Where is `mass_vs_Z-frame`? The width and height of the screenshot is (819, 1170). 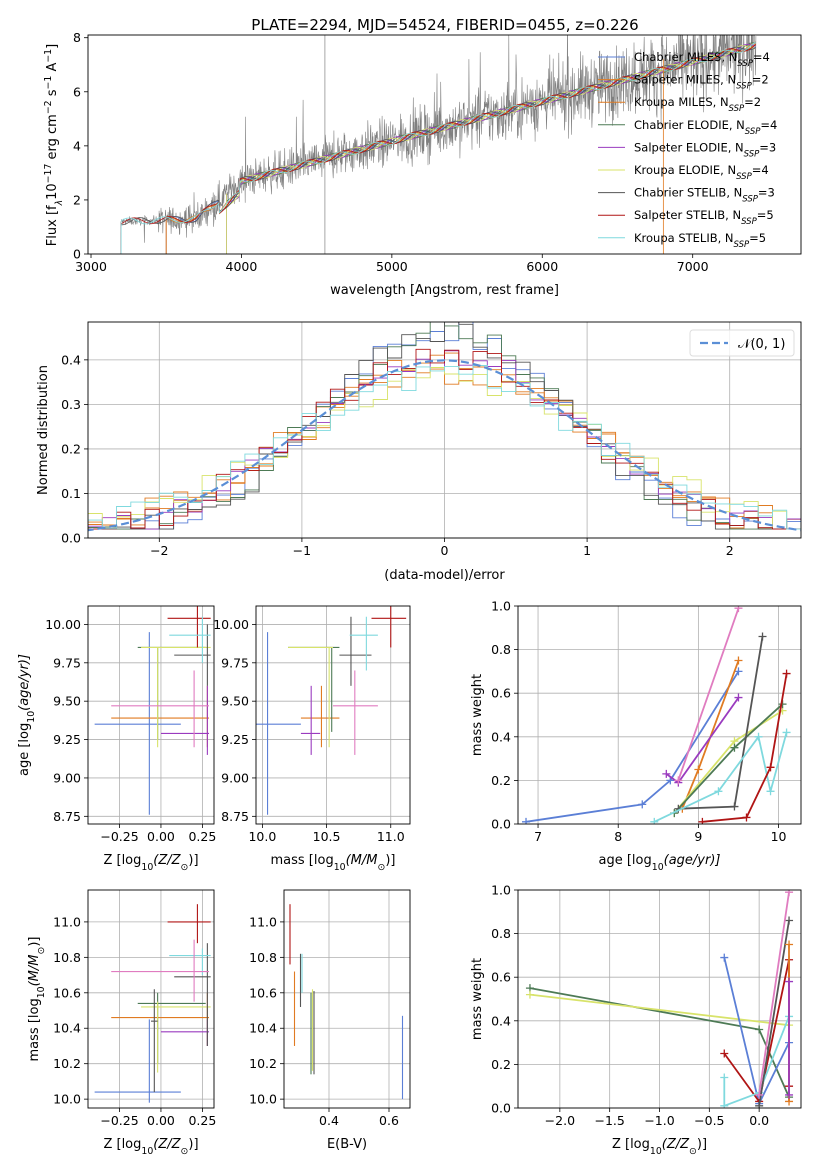
mass_vs_Z-frame is located at coordinates (151, 999).